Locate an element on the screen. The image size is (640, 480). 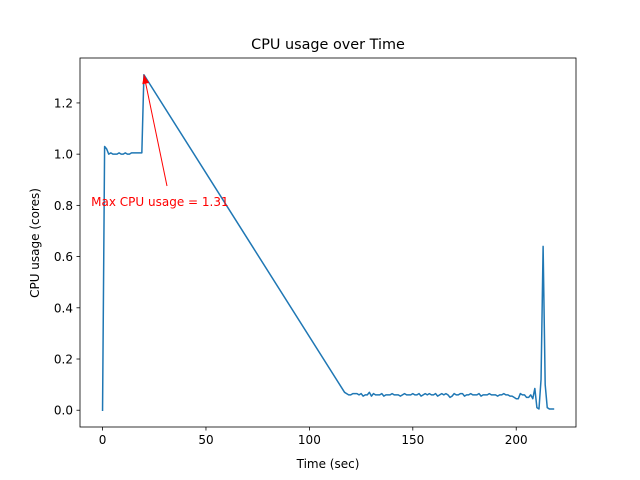
y-tick-label: 1.2 is located at coordinates (63, 103).